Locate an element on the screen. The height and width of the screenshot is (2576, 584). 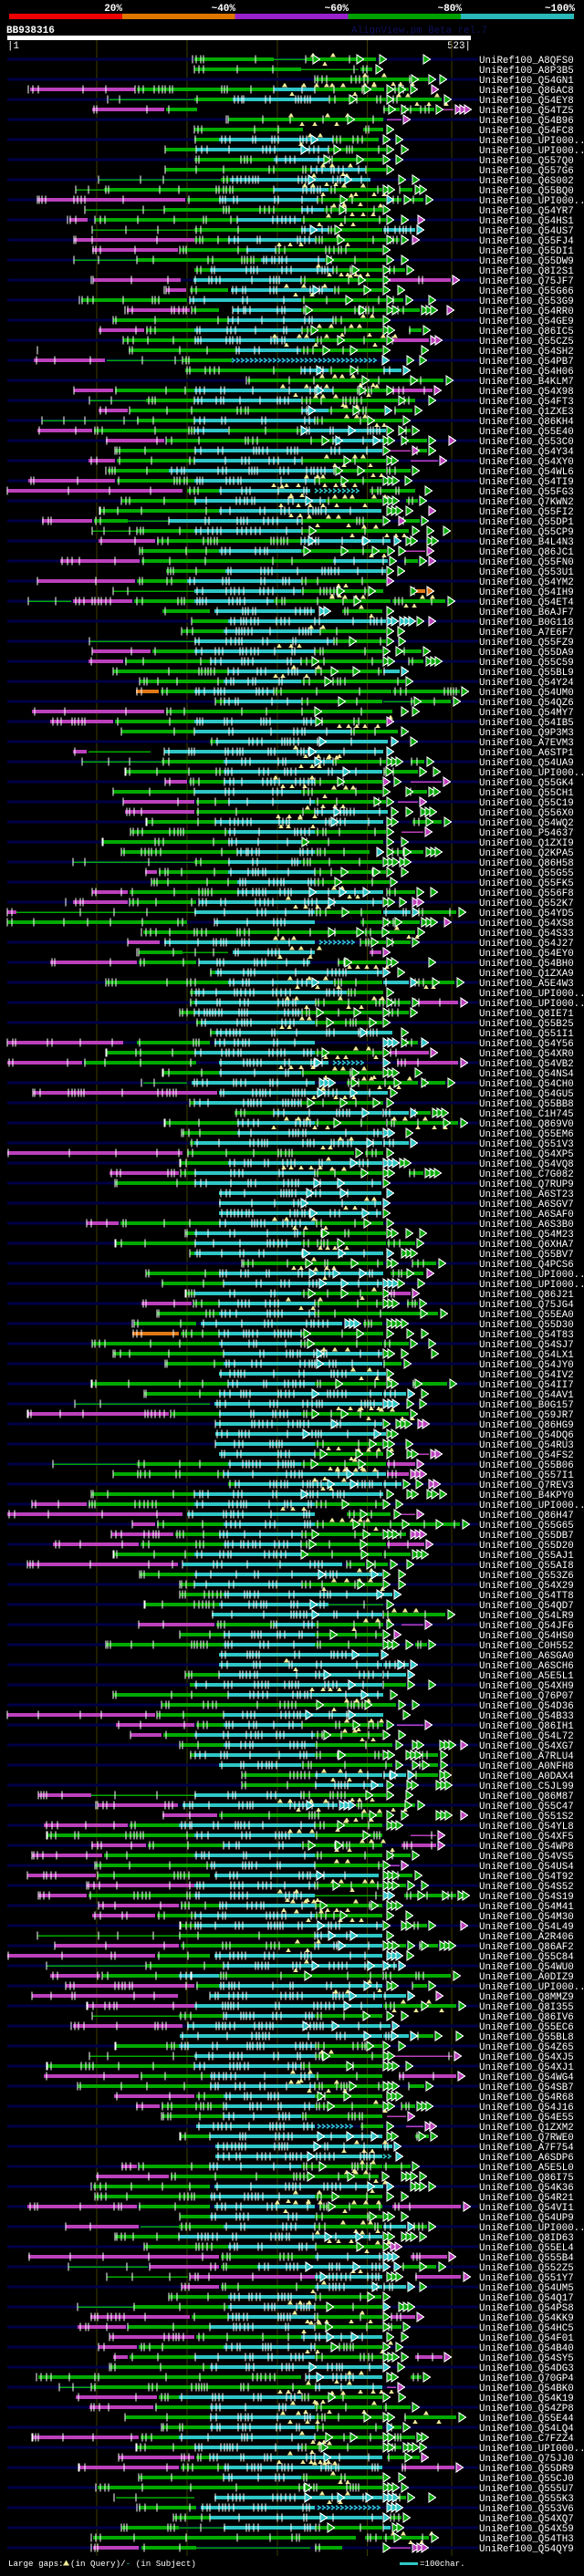
svg-text: UniRef100_Q86IV6 is located at coordinates (526, 2017).